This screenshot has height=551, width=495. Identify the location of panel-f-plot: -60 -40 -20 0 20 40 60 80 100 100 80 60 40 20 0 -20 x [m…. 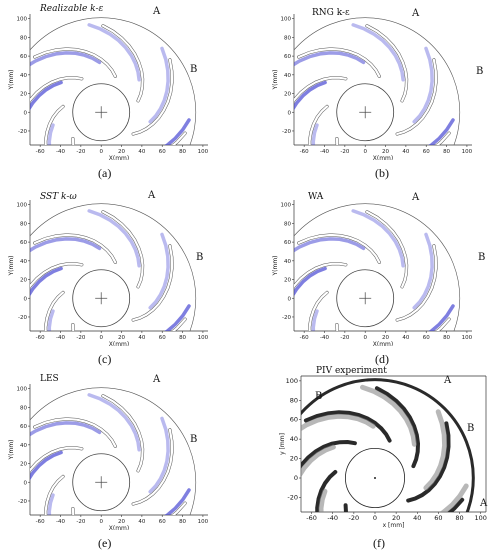
(383, 452).